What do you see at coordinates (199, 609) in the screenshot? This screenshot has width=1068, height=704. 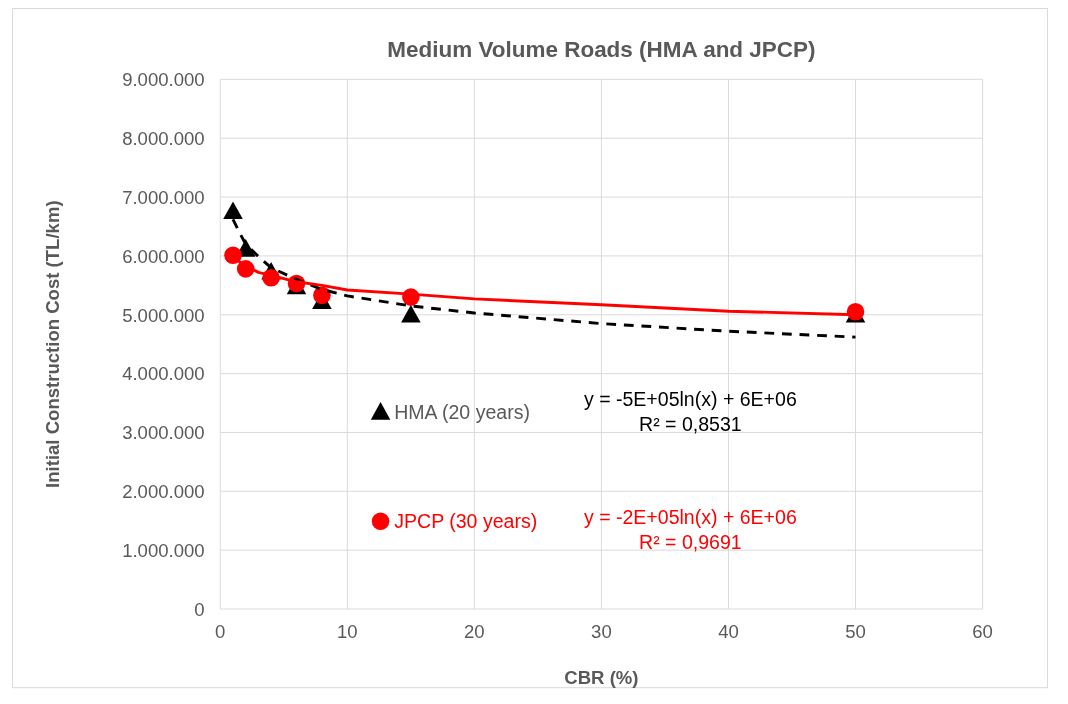 I see `y-tick-label: 0` at bounding box center [199, 609].